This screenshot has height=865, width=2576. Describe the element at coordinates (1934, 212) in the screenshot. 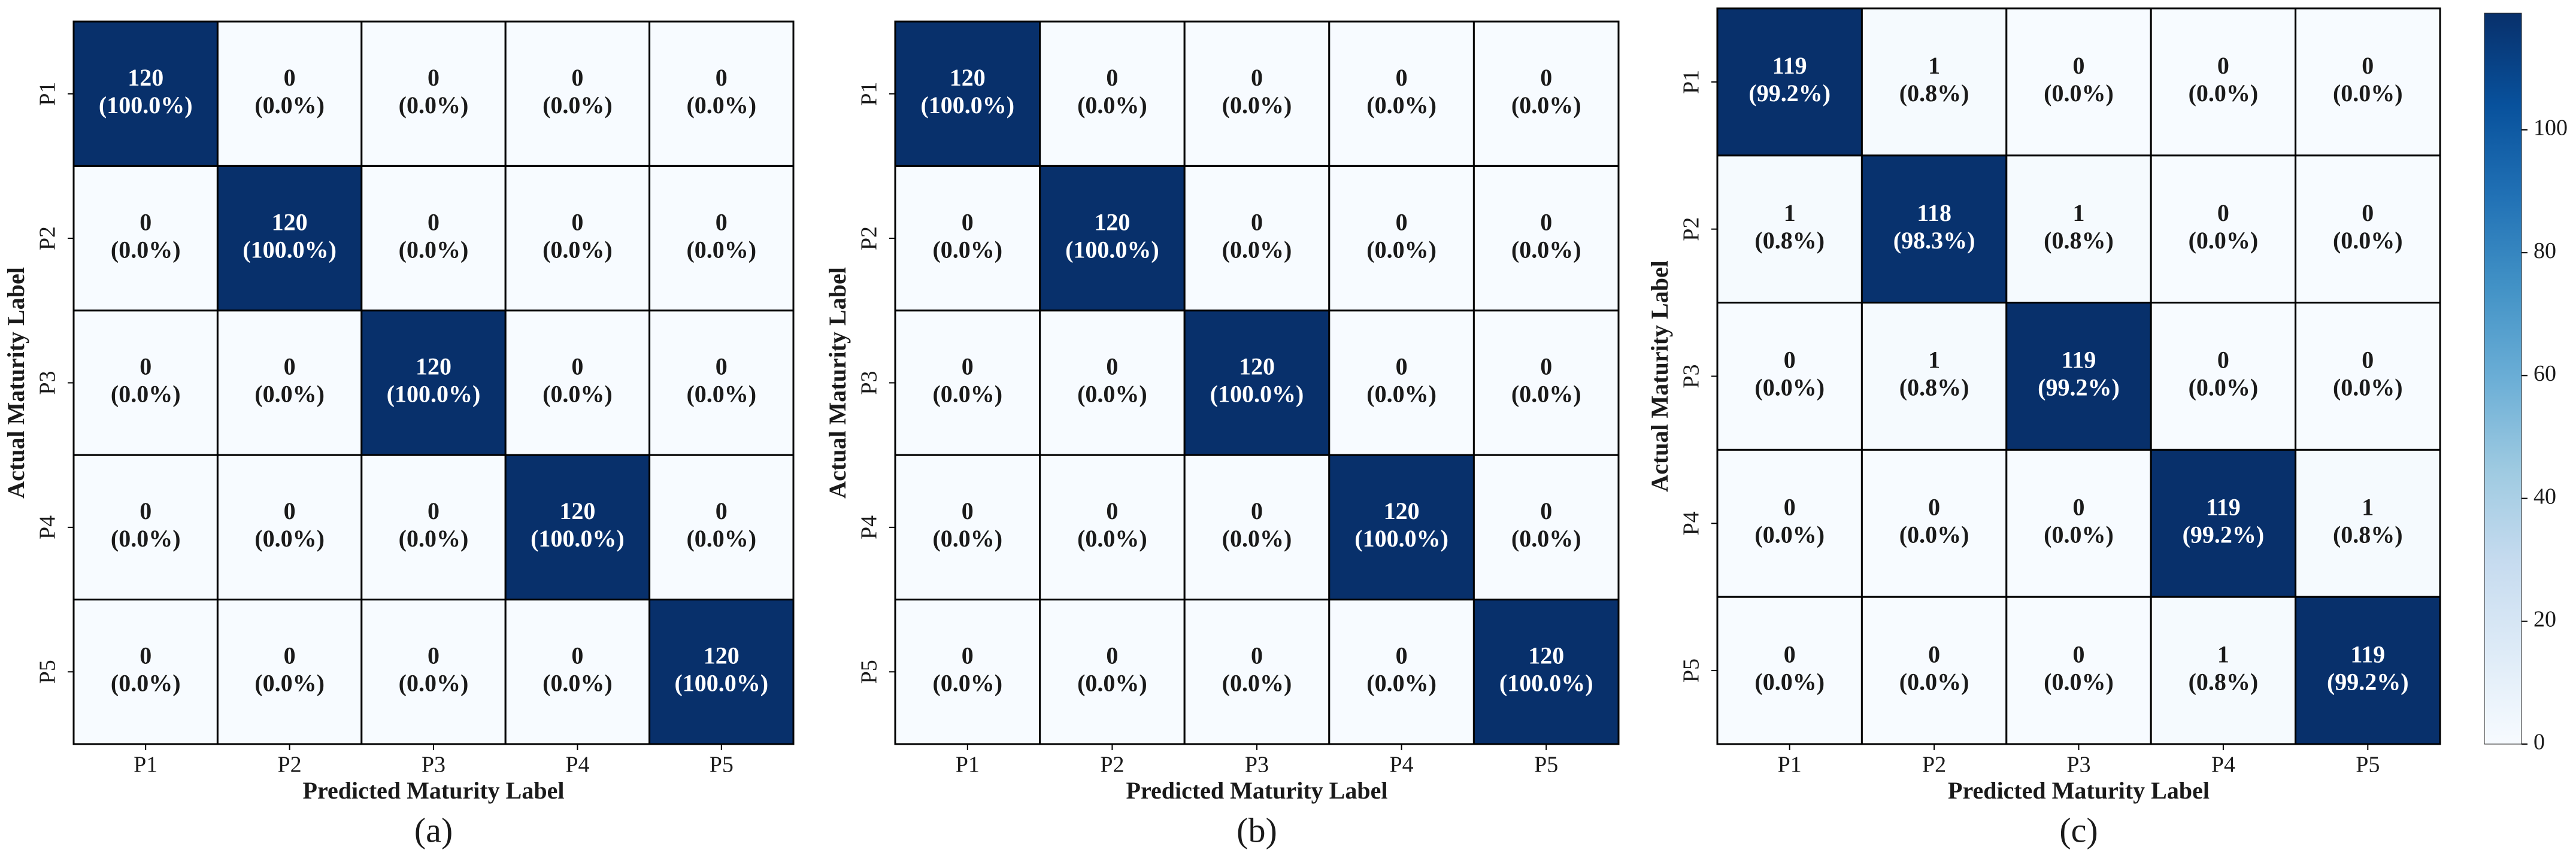

I see `cell-count: 118` at that location.